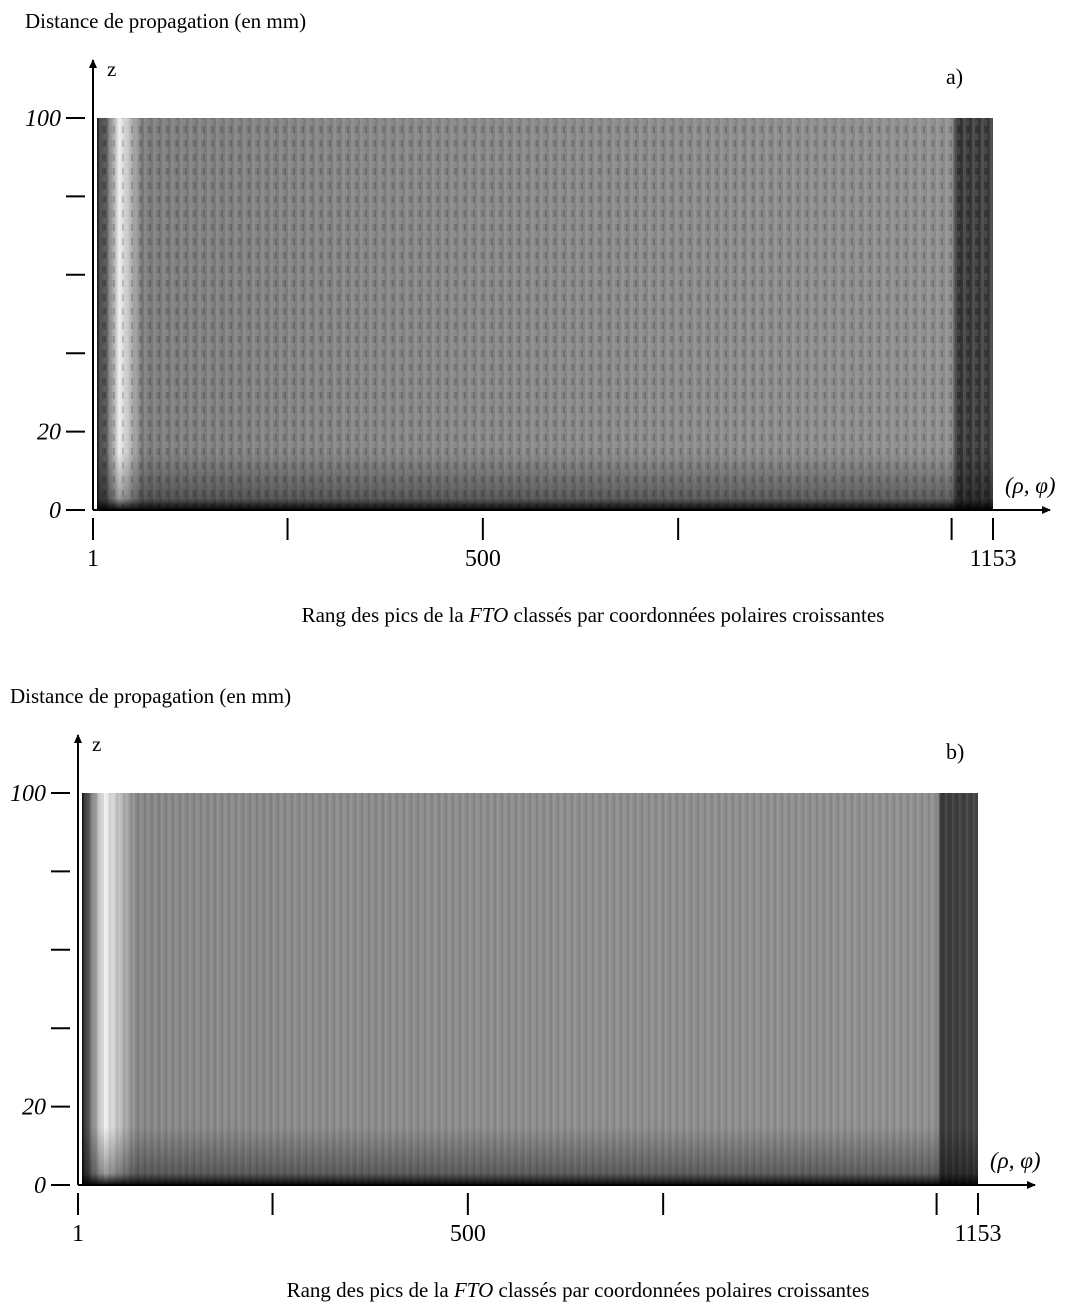  What do you see at coordinates (954, 76) in the screenshot?
I see `panel-label: a)` at bounding box center [954, 76].